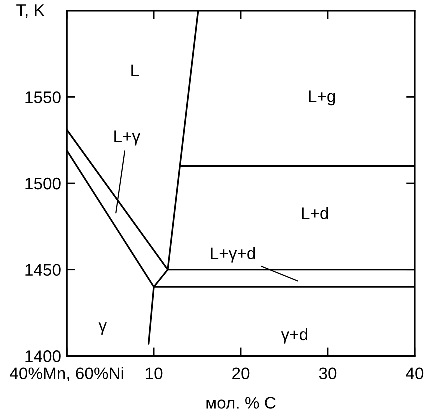 The image size is (430, 419). I want to click on annotation: γ, so click(103, 328).